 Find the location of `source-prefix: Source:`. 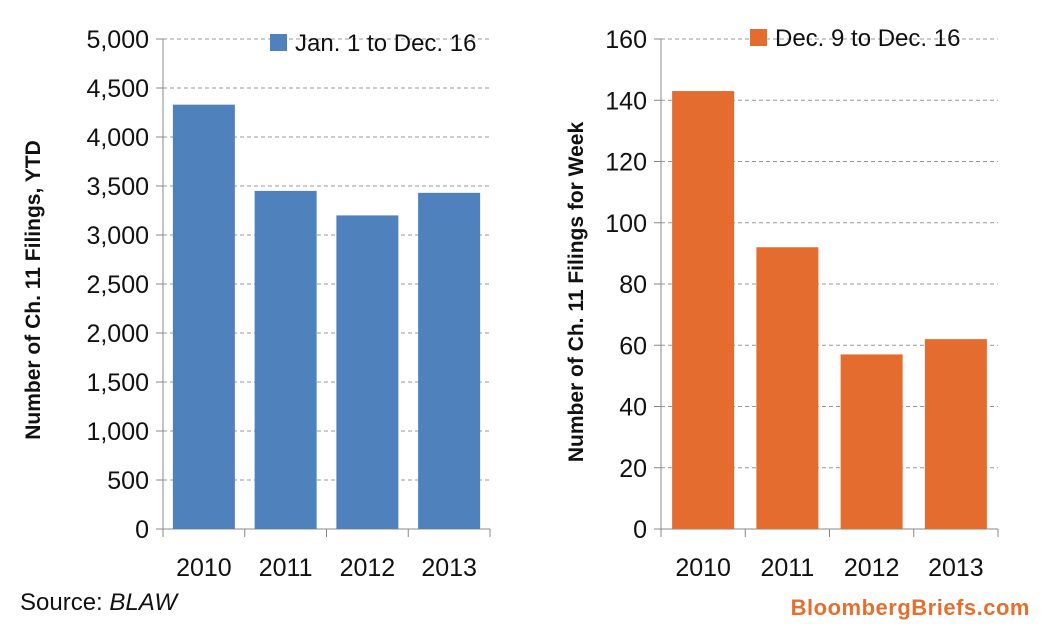

source-prefix: Source: is located at coordinates (61, 602).